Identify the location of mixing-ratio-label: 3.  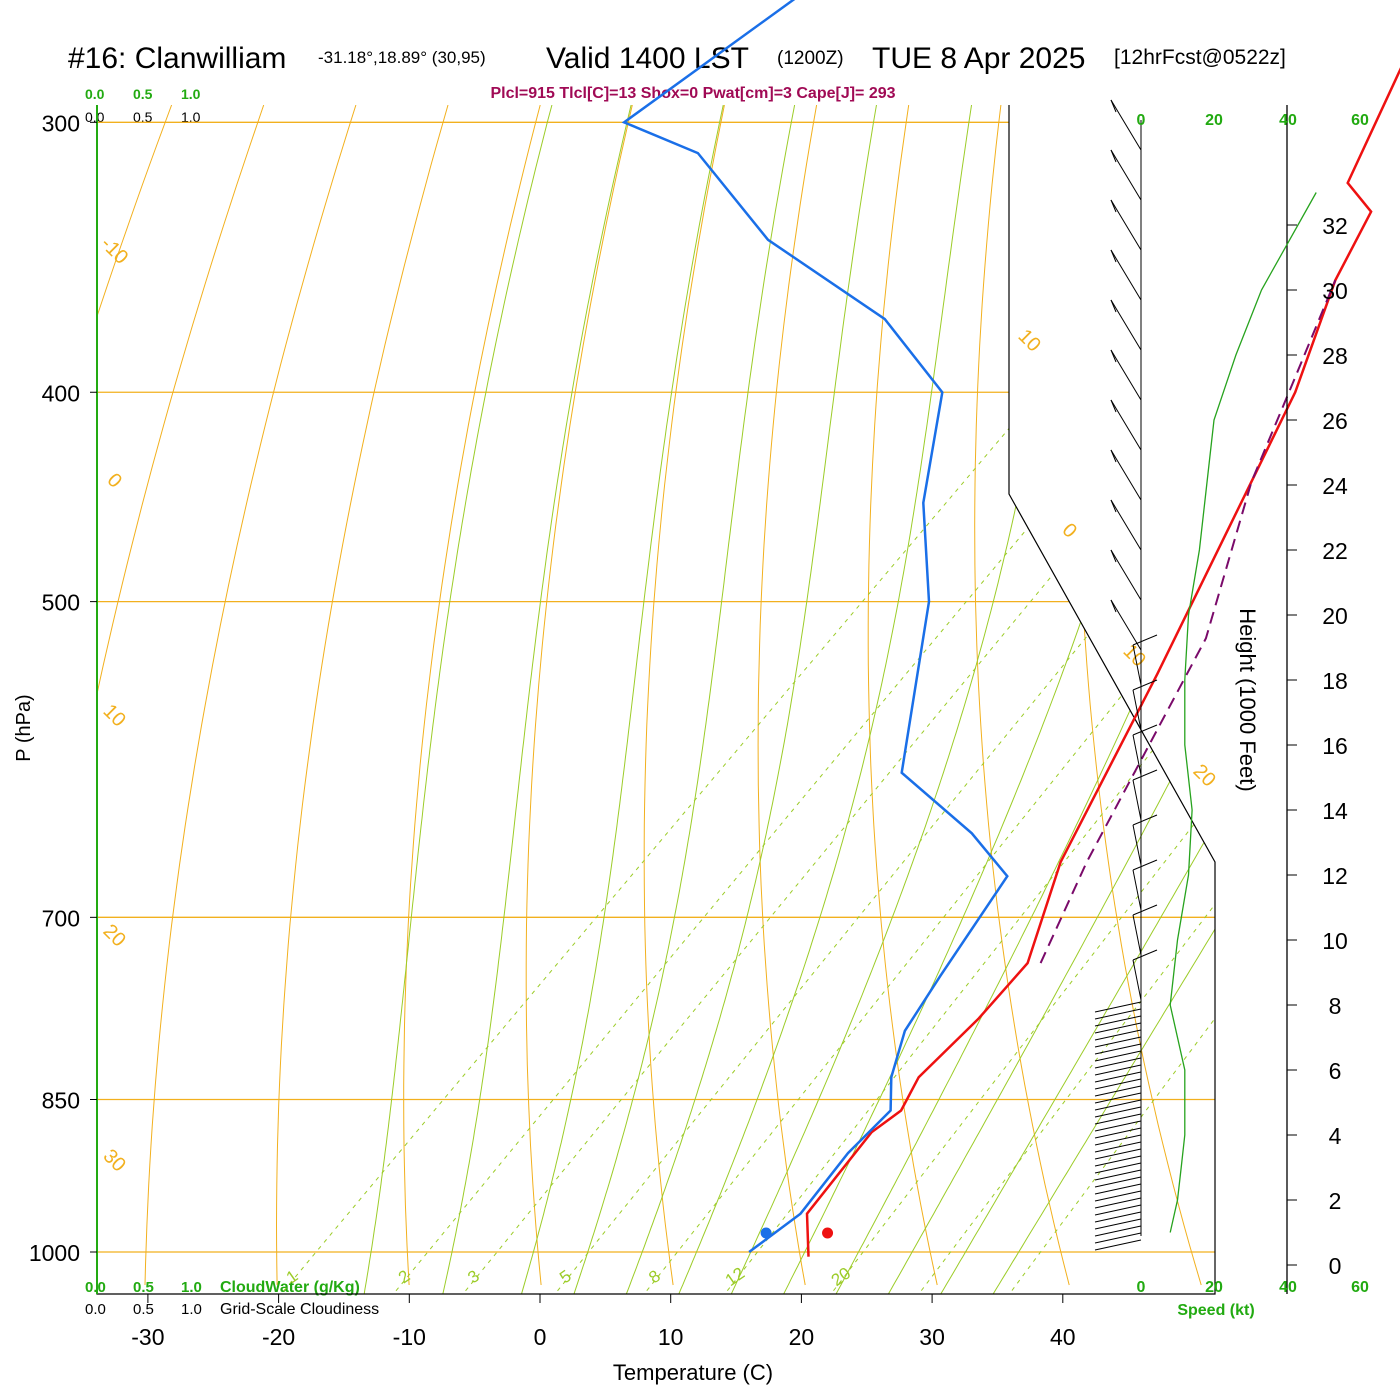
(473, 1276).